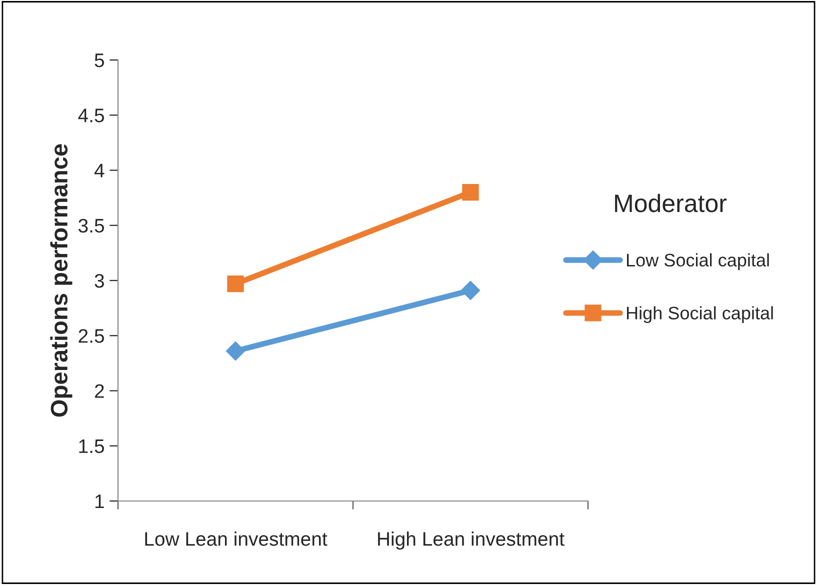  Describe the element at coordinates (671, 203) in the screenshot. I see `legend-title: Moderator` at that location.